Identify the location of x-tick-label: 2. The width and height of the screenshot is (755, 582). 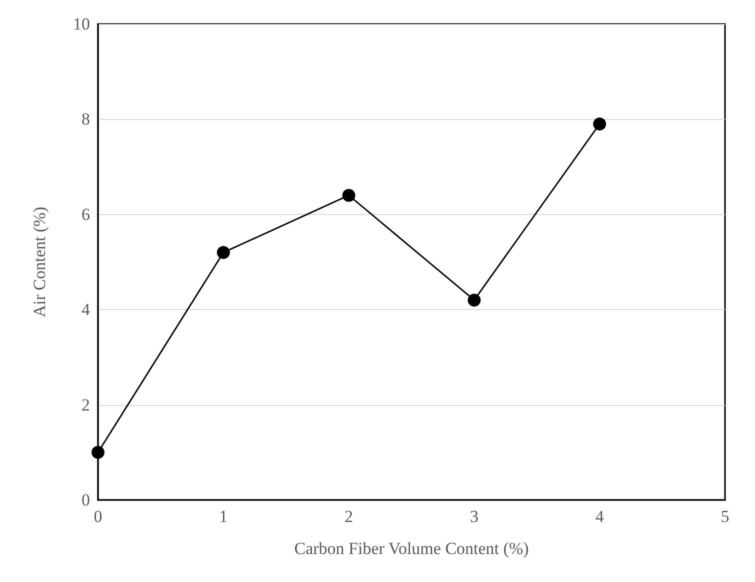
(349, 516).